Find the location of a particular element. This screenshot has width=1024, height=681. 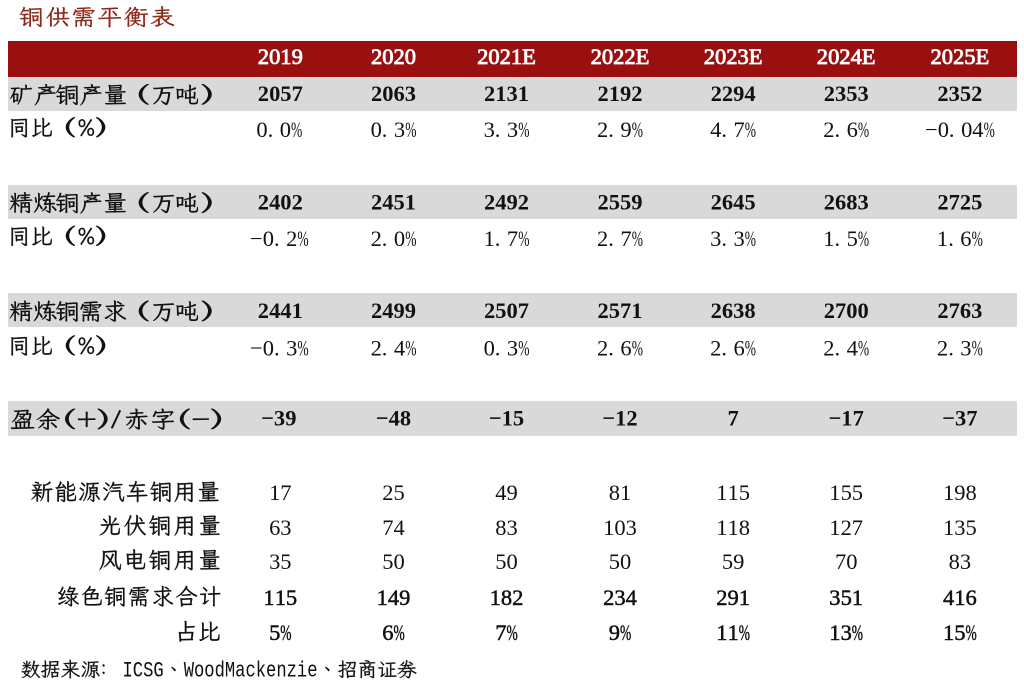

svg-text: 2023E is located at coordinates (733, 56).